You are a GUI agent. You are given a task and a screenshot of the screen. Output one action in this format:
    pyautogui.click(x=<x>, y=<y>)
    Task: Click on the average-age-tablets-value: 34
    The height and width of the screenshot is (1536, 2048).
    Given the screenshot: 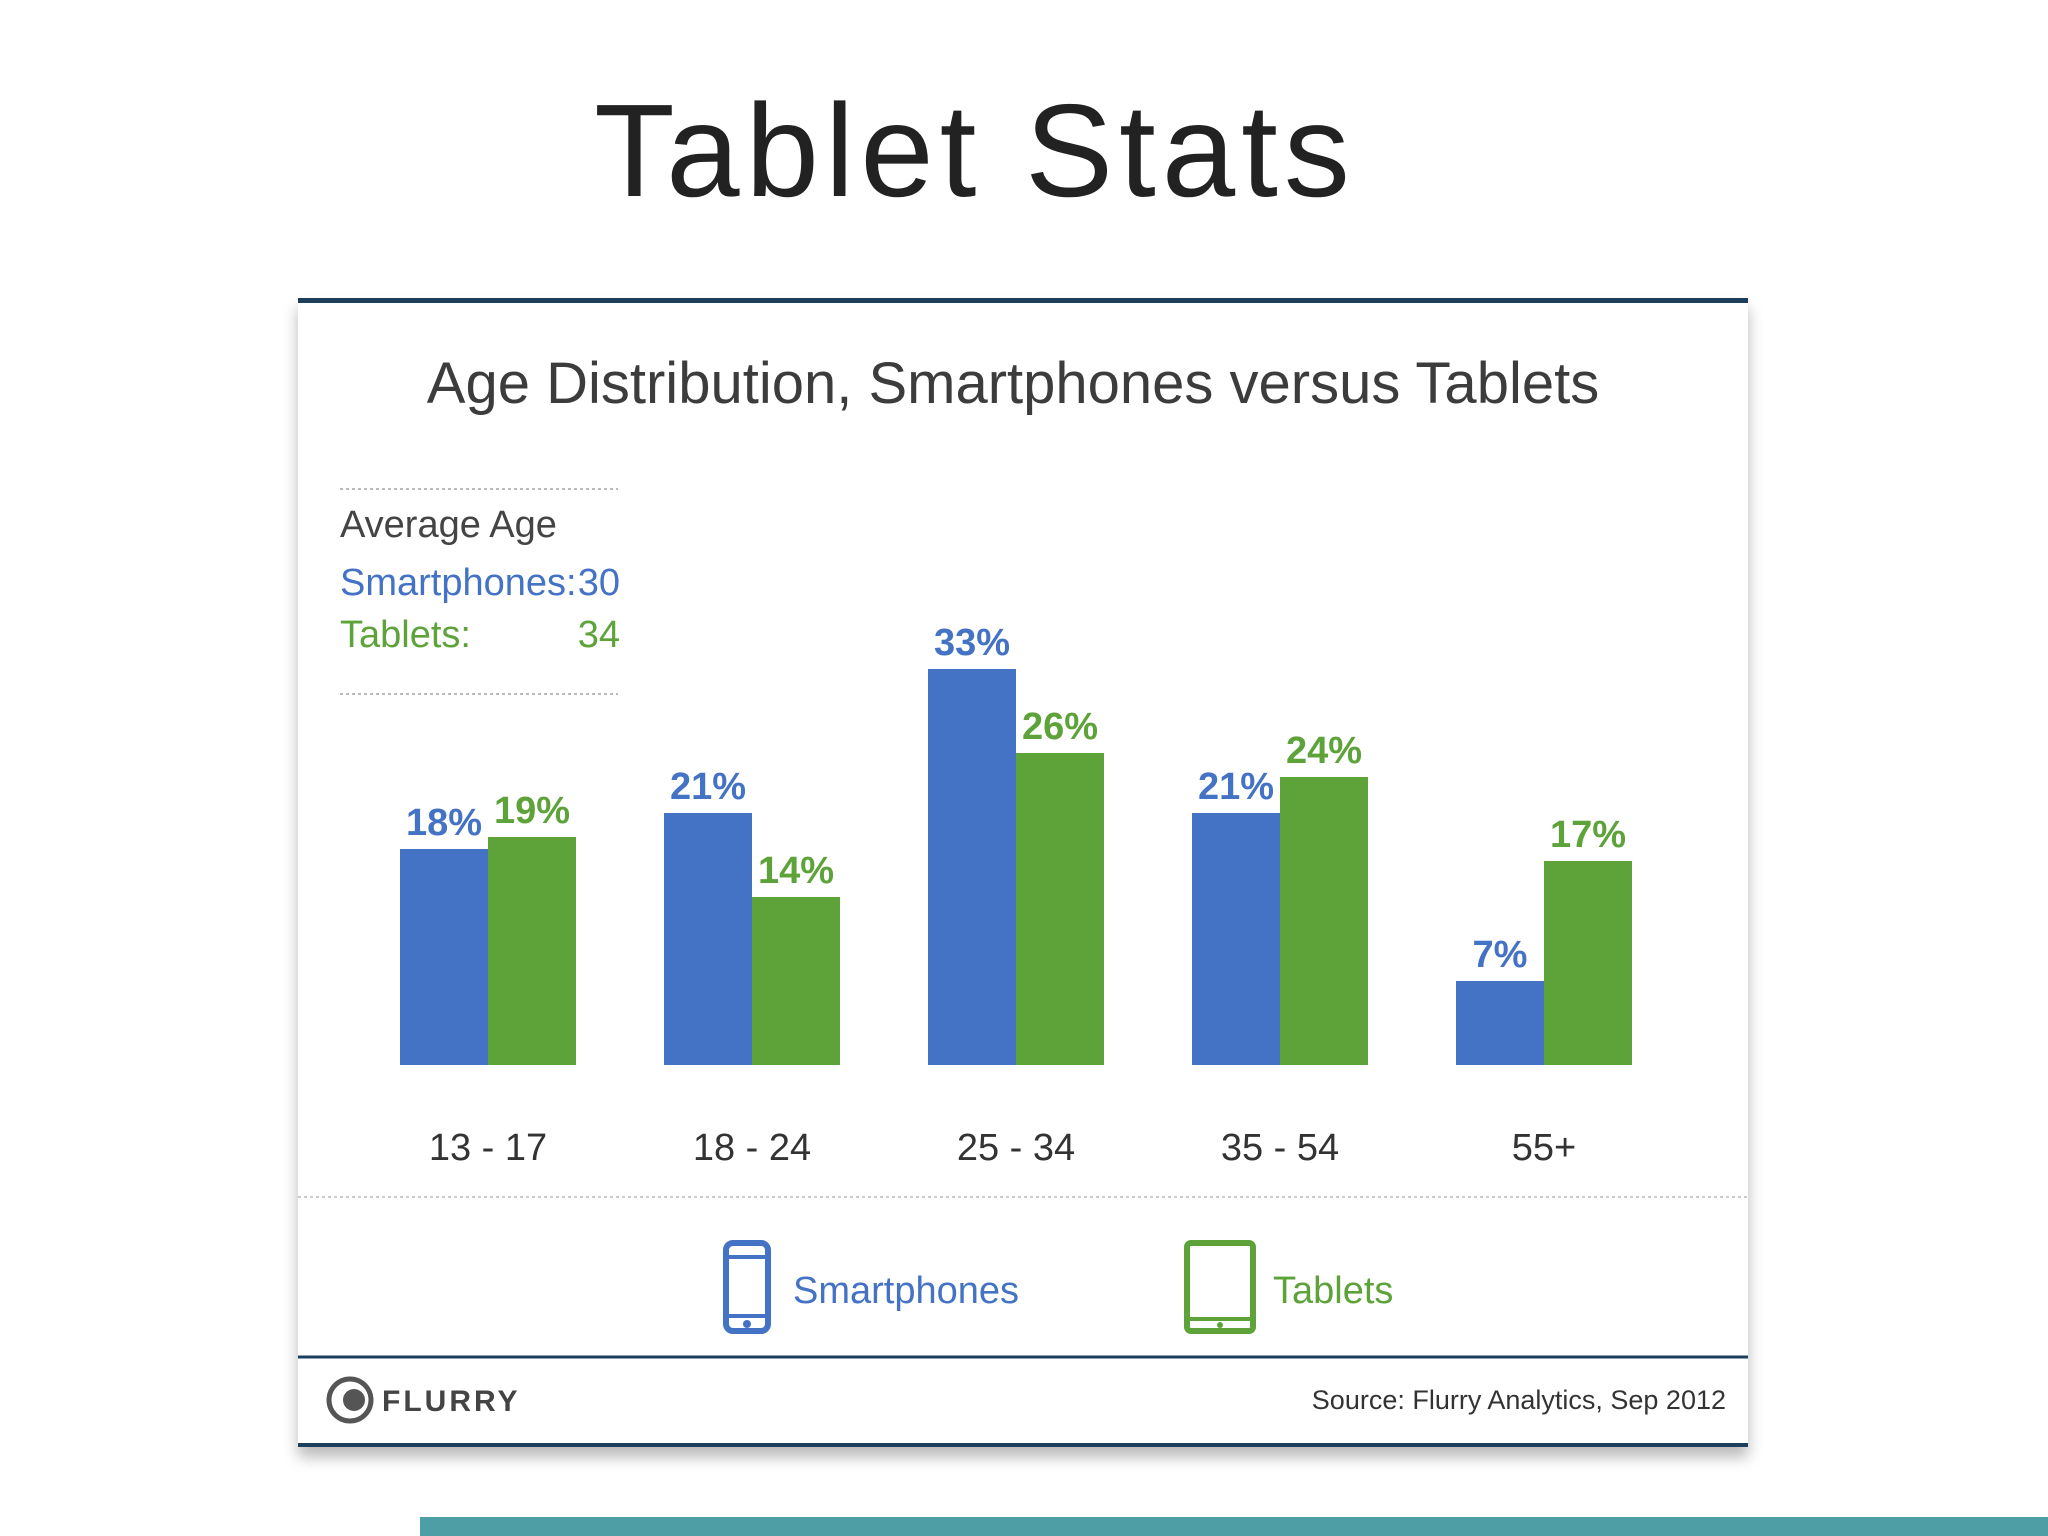 What is the action you would take?
    pyautogui.click(x=599, y=635)
    